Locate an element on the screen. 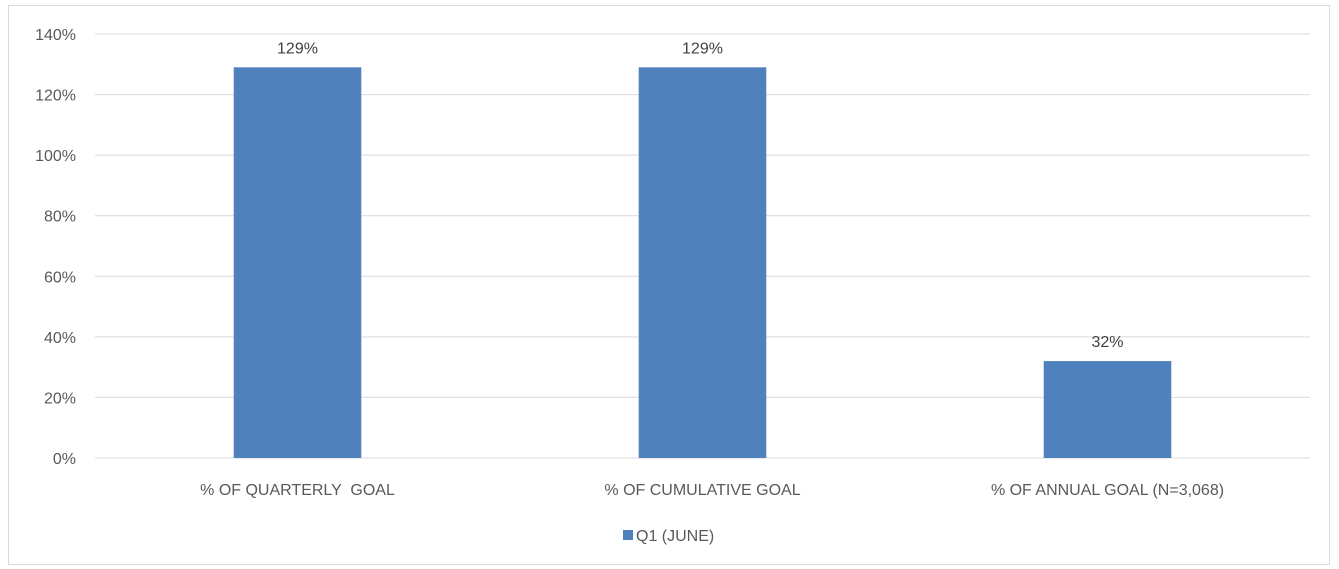 The width and height of the screenshot is (1339, 569). y-axis-tick-labels: 0% 20% 40% 60% 80% 100% 120% 140% is located at coordinates (55, 247).